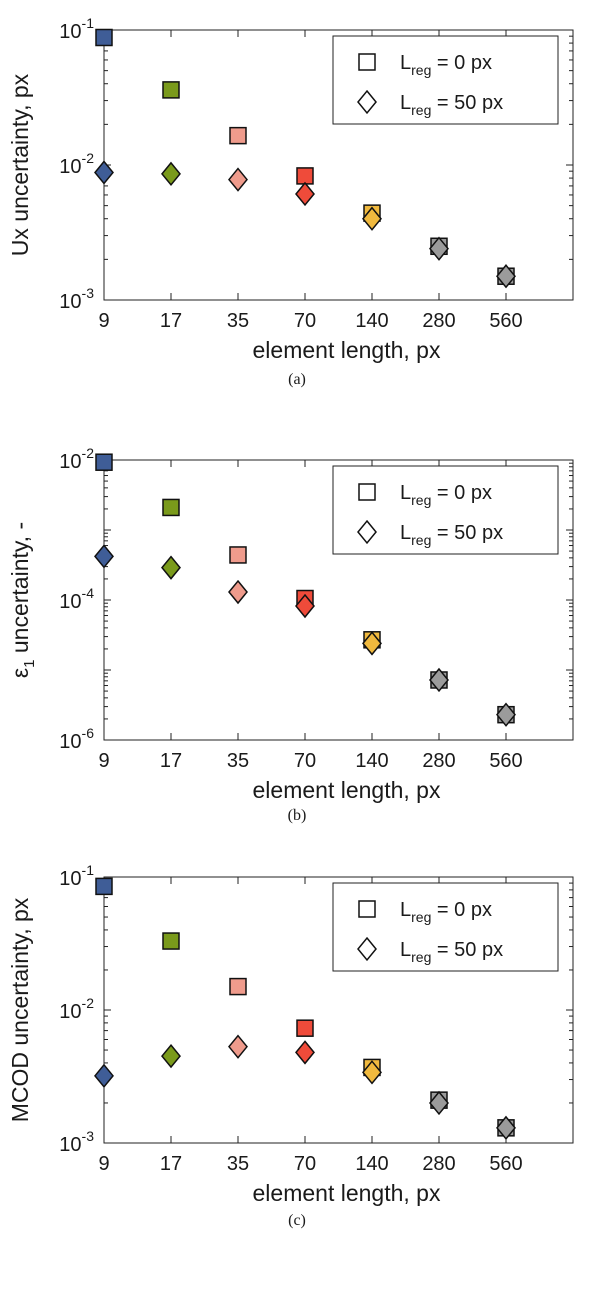 This screenshot has width=595, height=1303. Describe the element at coordinates (76, 739) in the screenshot. I see `y-tick-label: 10⁻⁶` at that location.